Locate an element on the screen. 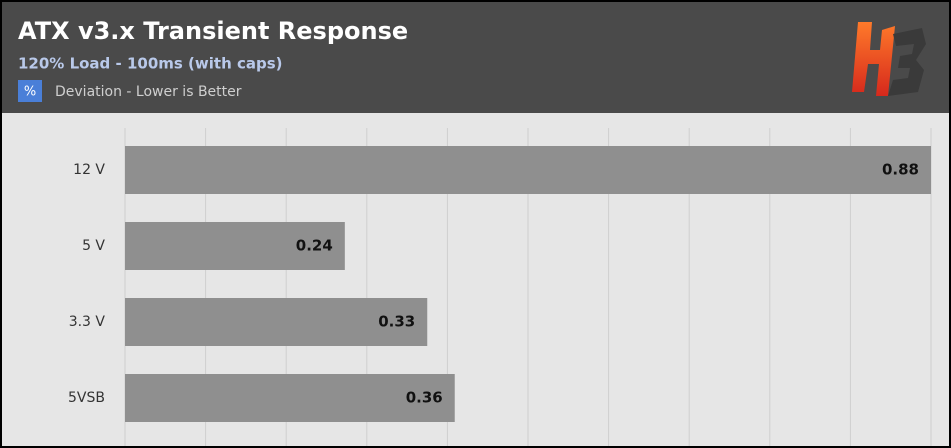 This screenshot has height=448, width=951. legend-symbol: % is located at coordinates (30, 92).